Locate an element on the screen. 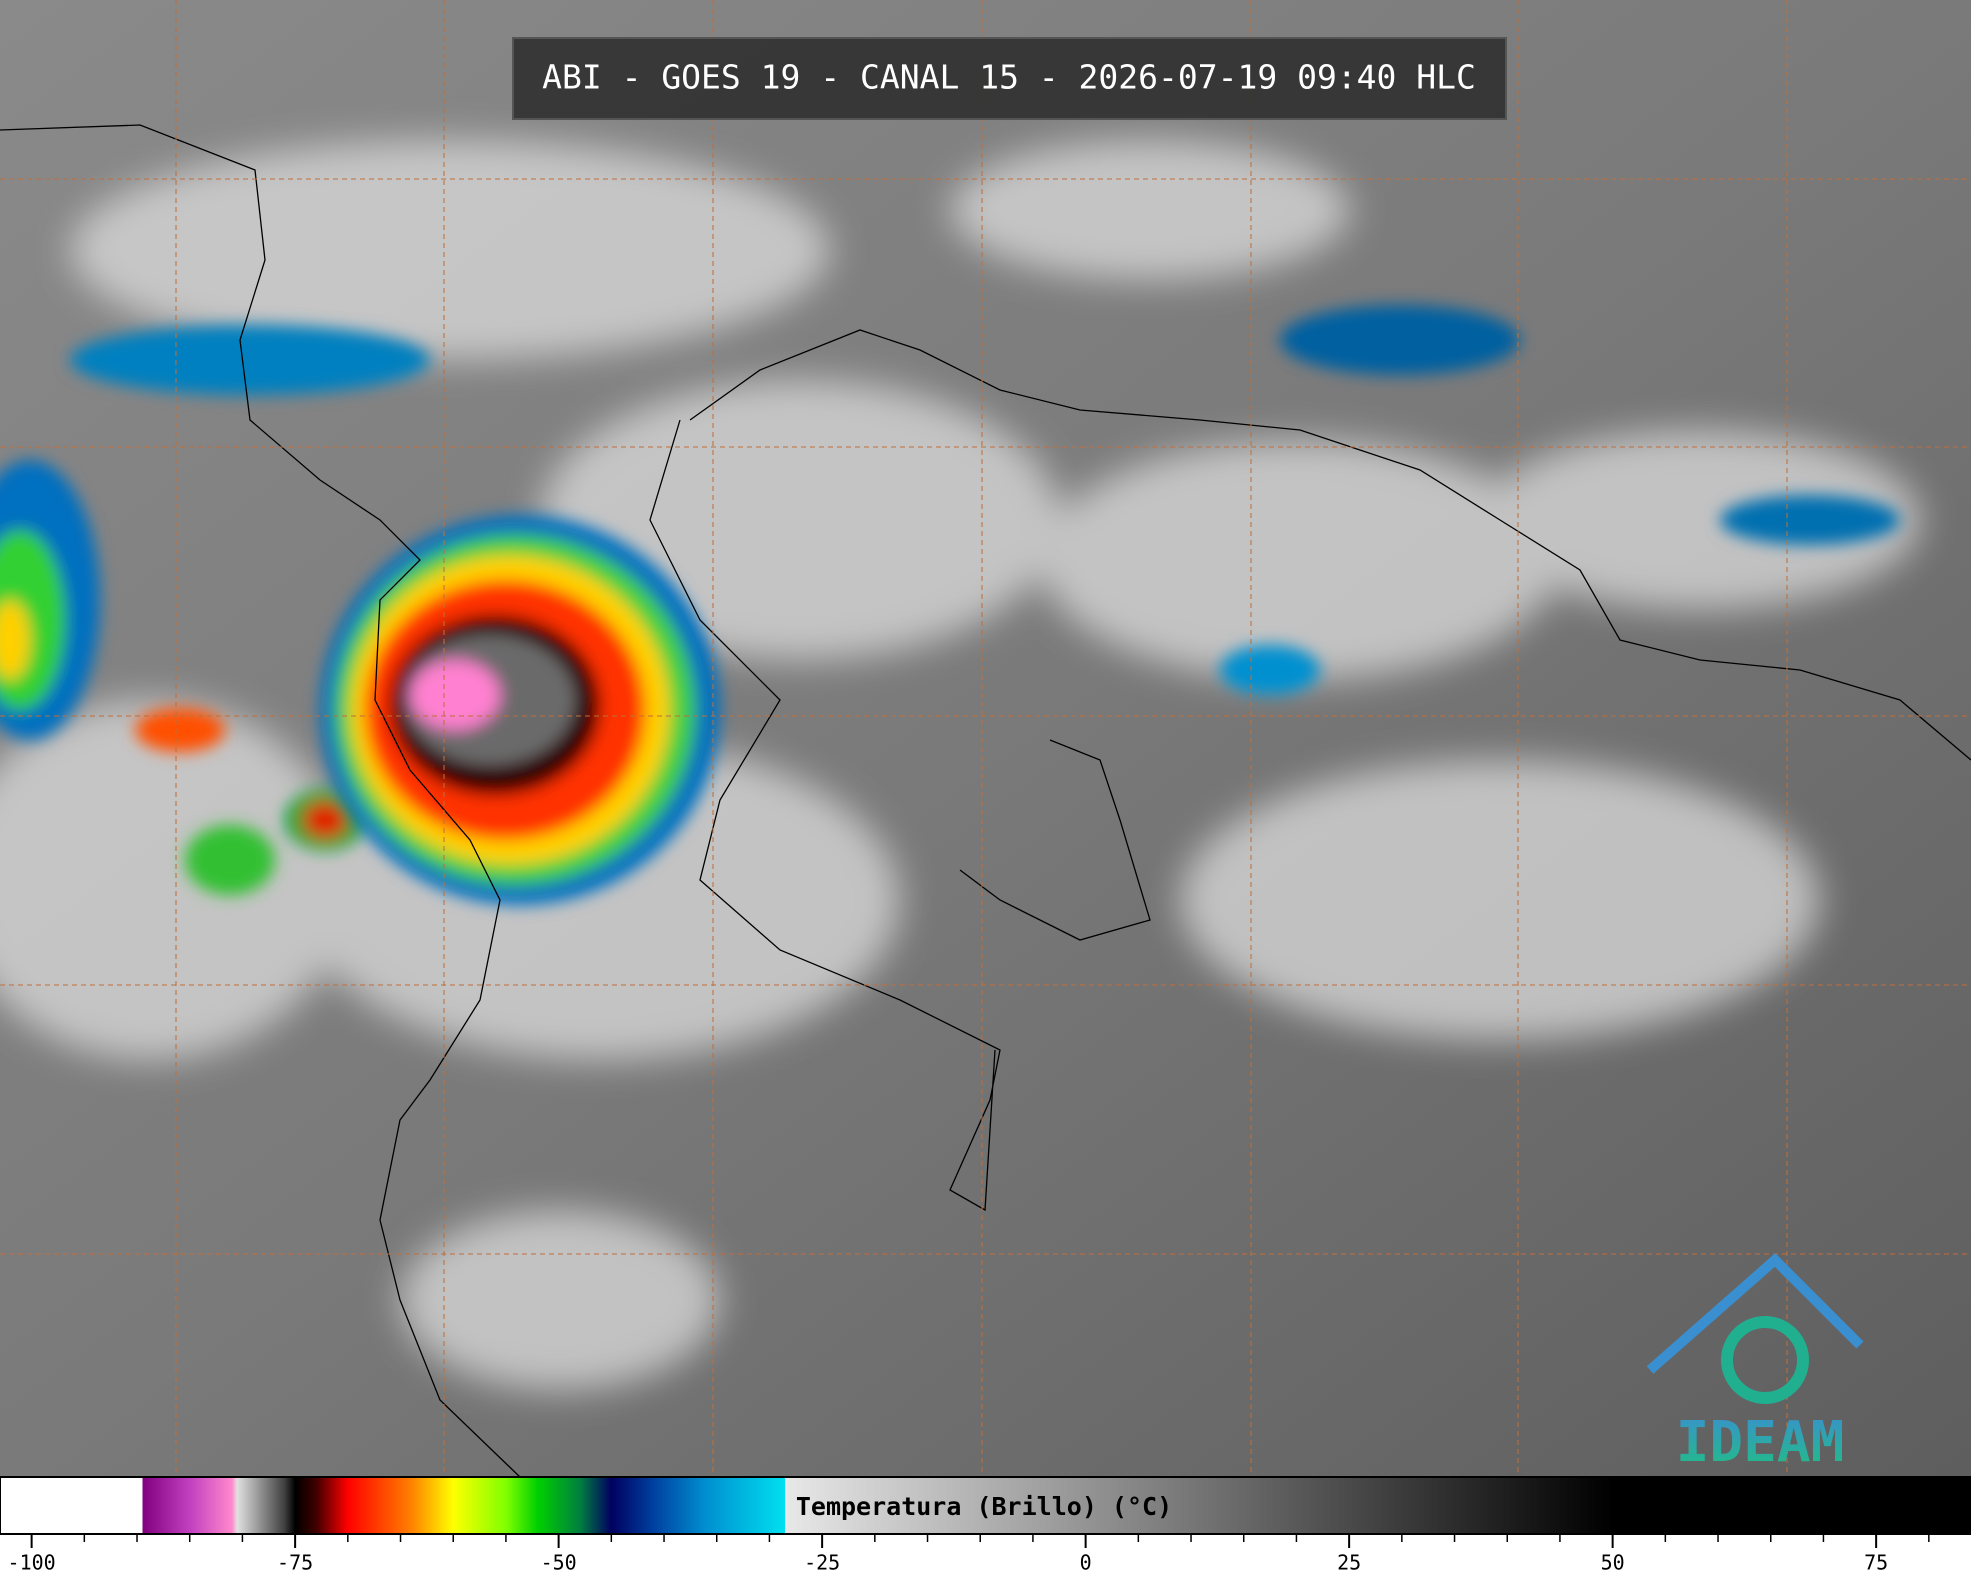 This screenshot has width=1971, height=1577. colorbar-axis: -100 -75 -50 -25 0 25 50 75 is located at coordinates (969, 1554).